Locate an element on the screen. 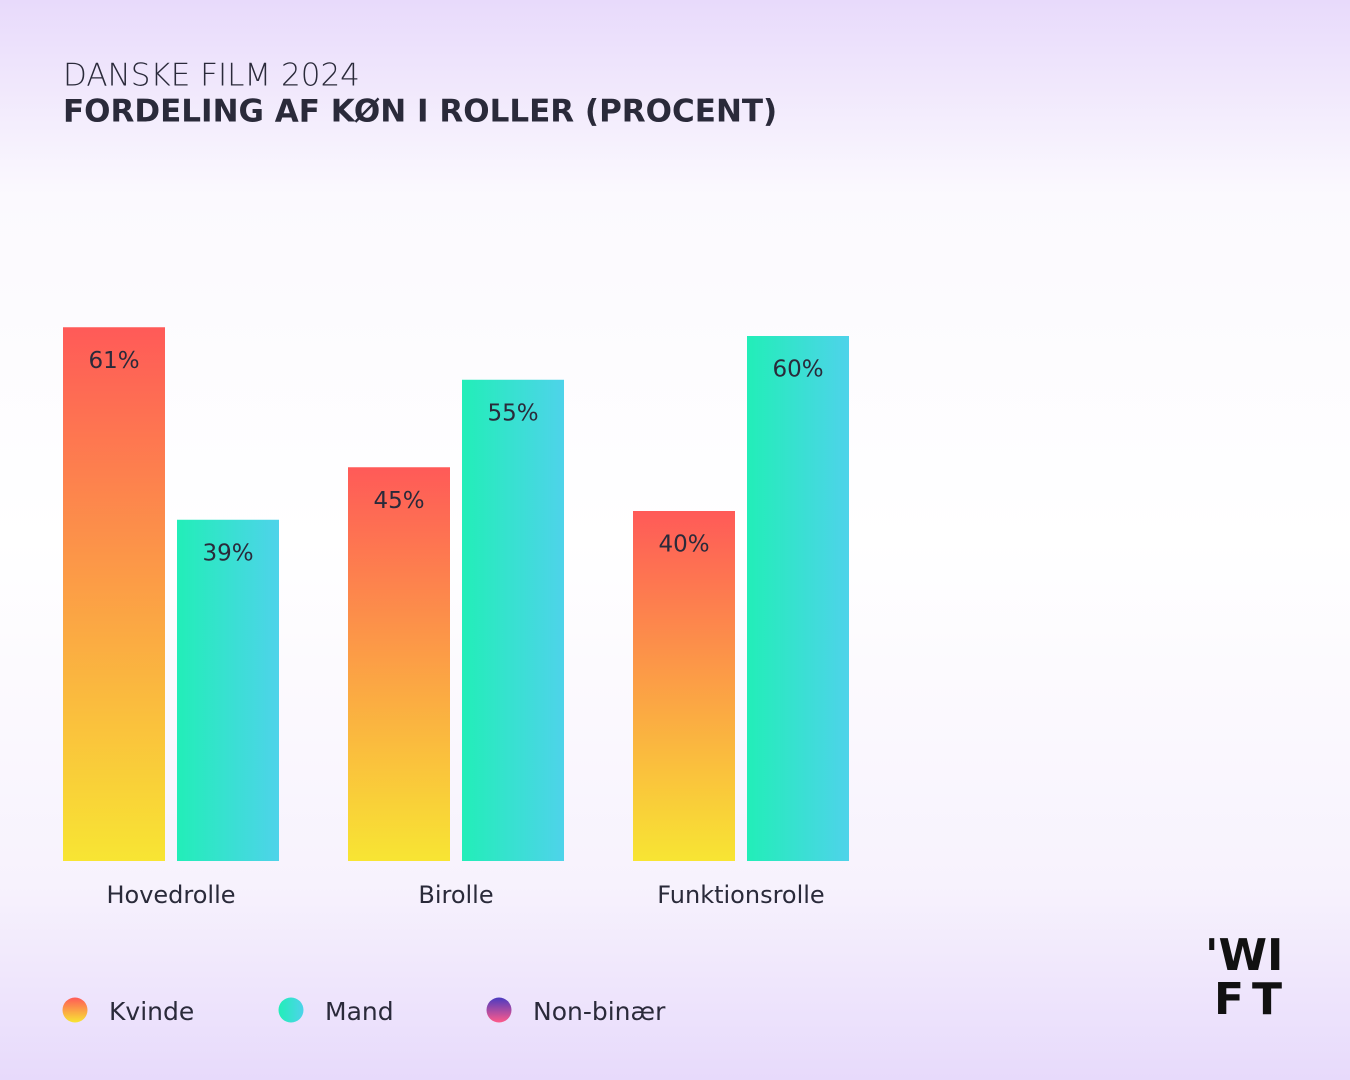 The image size is (1350, 1080). value-label: 45% is located at coordinates (398, 501).